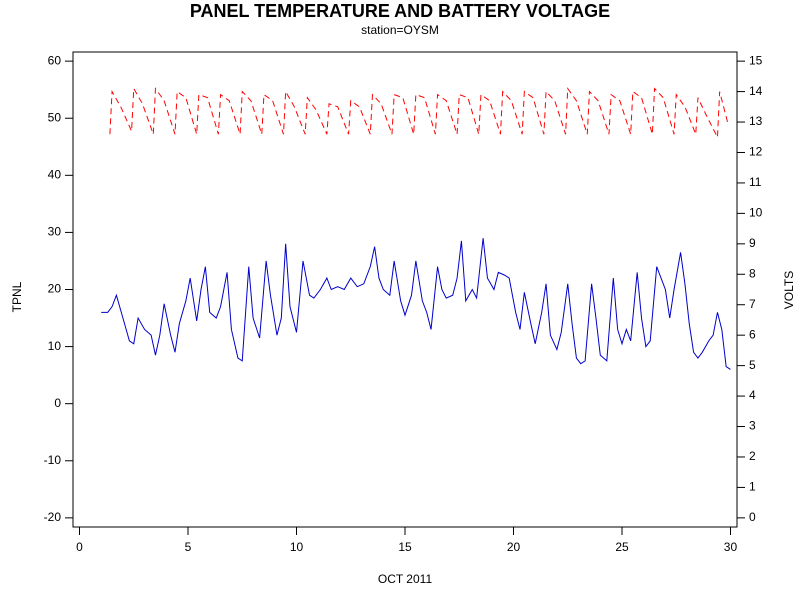  Describe the element at coordinates (756, 121) in the screenshot. I see `y2-tick-label: 13` at that location.